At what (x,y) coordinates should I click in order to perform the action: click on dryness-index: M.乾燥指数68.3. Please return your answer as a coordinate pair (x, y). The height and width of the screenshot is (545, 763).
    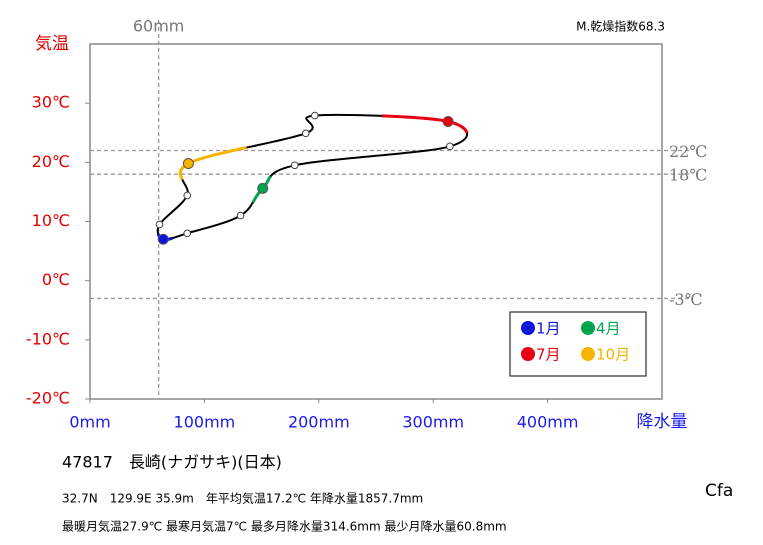
    Looking at the image, I should click on (620, 26).